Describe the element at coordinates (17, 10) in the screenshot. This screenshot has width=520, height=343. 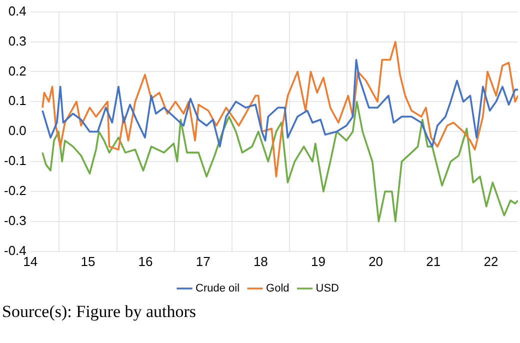
I see `y-tick-label: 0.4` at that location.